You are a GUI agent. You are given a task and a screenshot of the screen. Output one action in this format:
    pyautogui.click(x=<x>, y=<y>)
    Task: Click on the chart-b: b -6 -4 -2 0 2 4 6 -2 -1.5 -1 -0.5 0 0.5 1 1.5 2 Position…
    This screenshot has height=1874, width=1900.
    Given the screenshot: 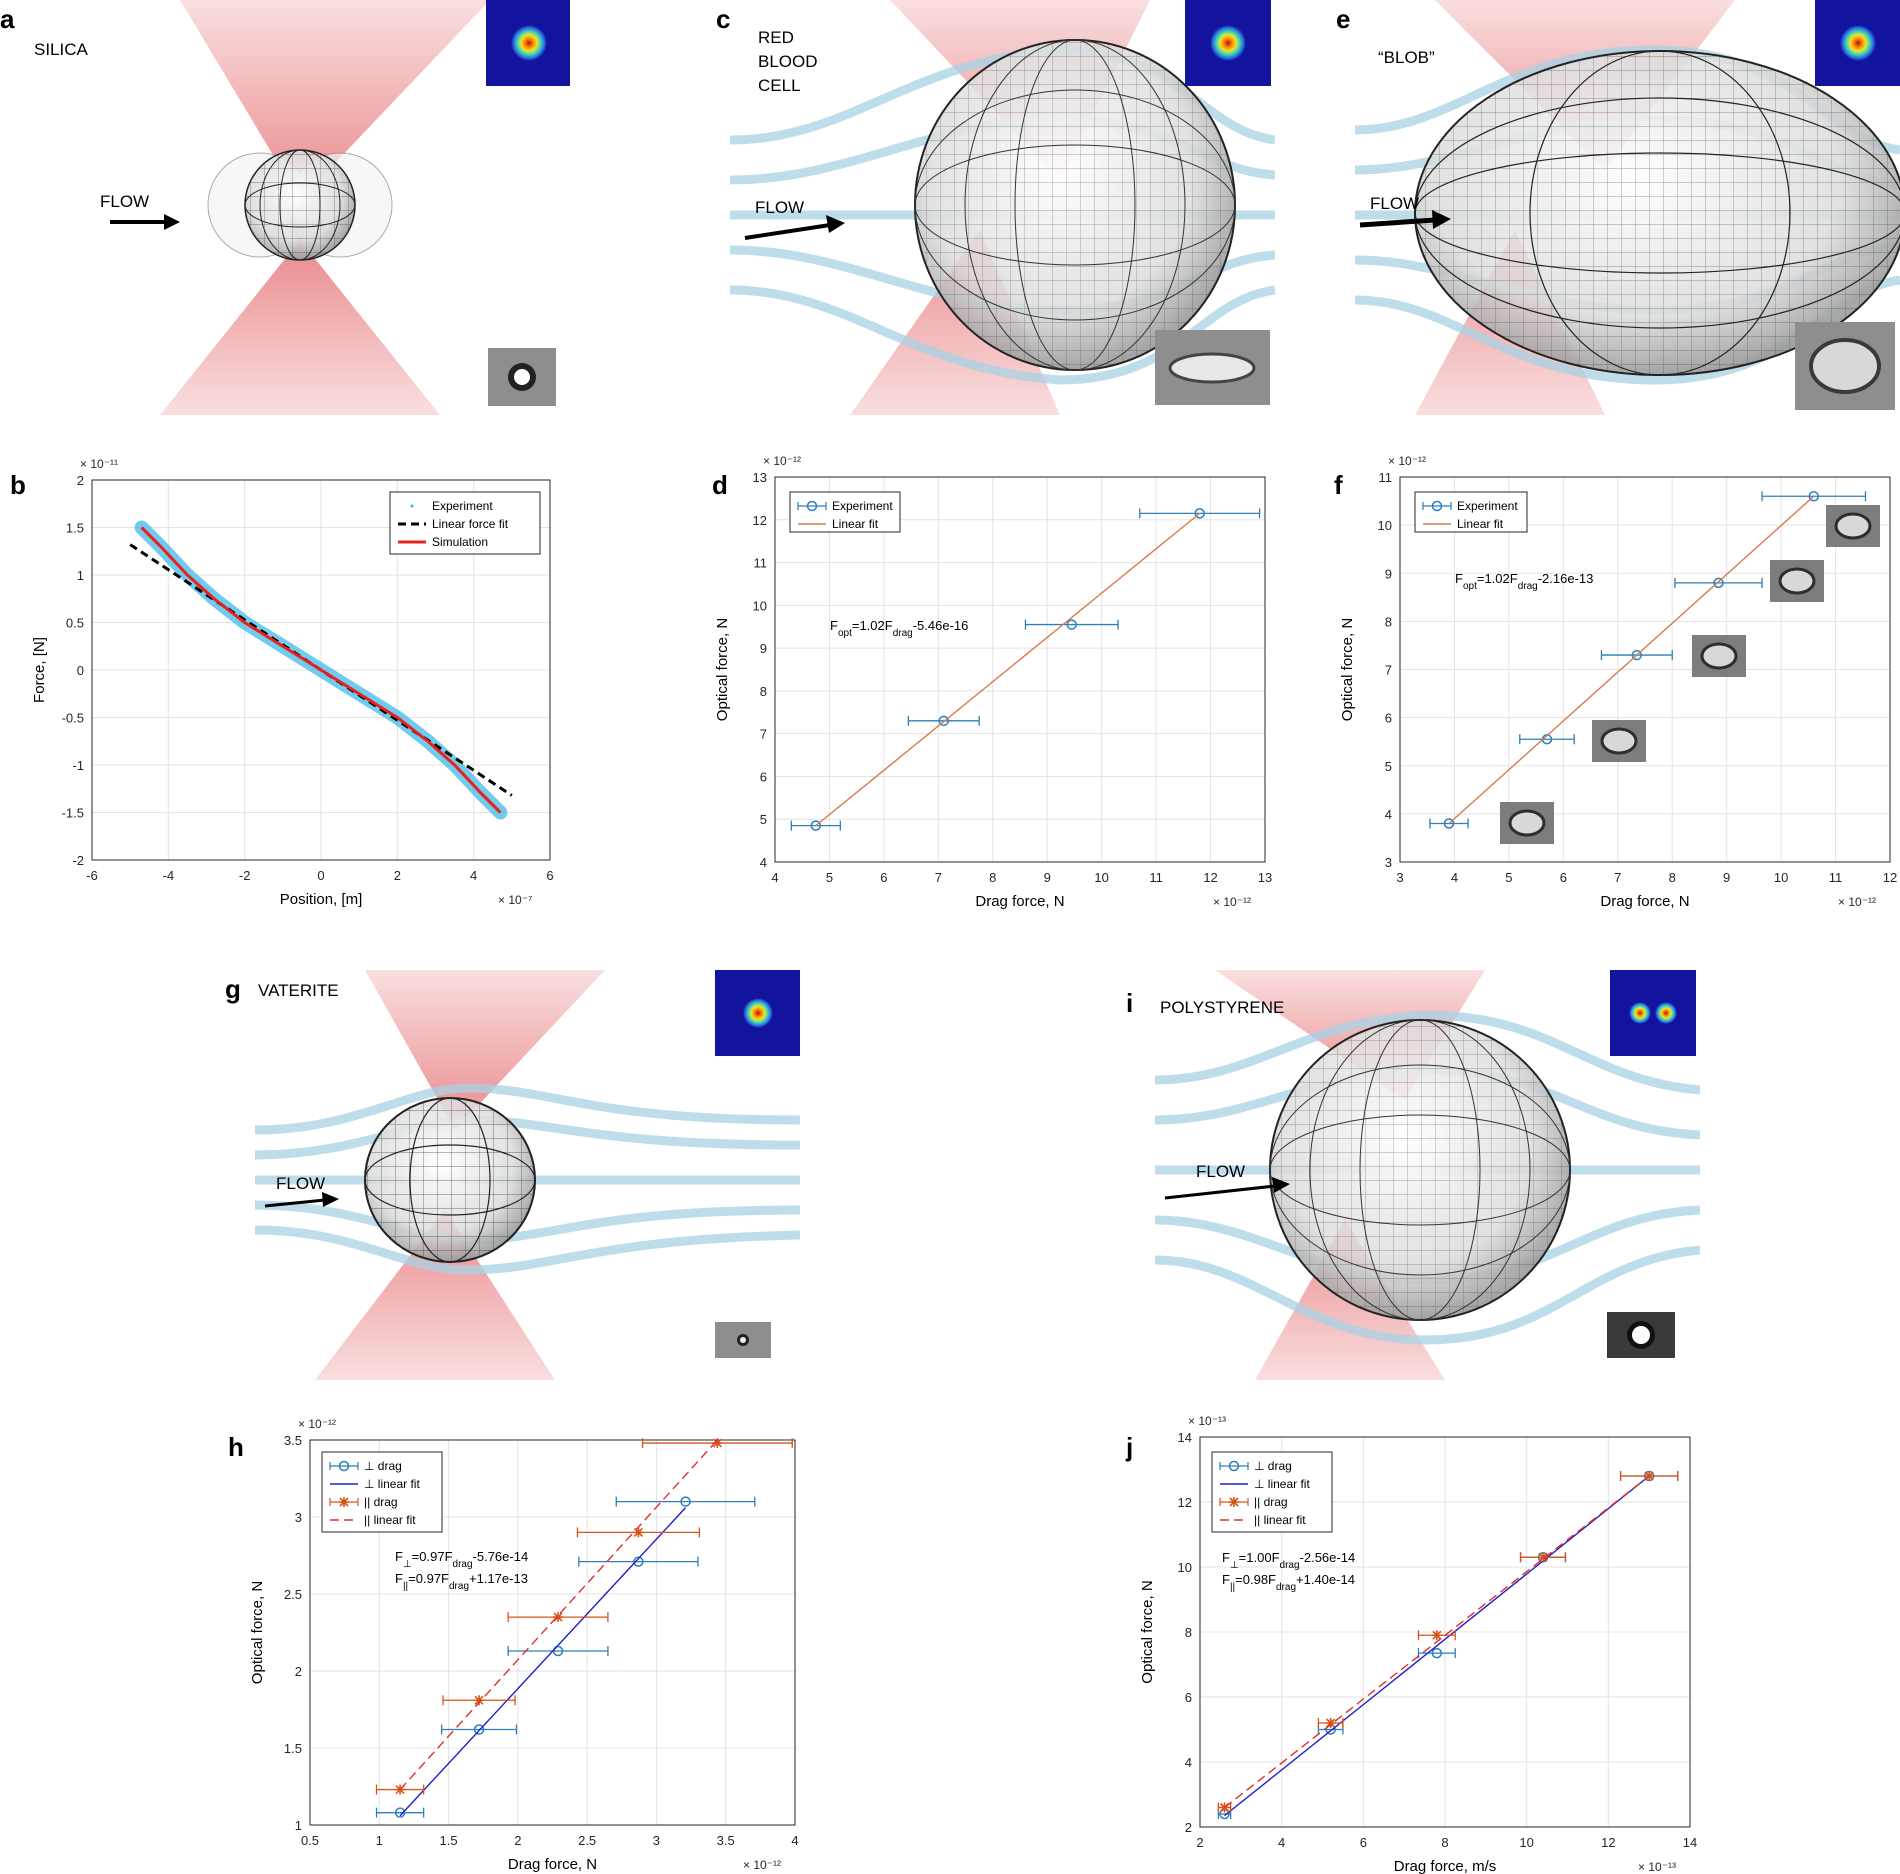 What is the action you would take?
    pyautogui.click(x=282, y=682)
    